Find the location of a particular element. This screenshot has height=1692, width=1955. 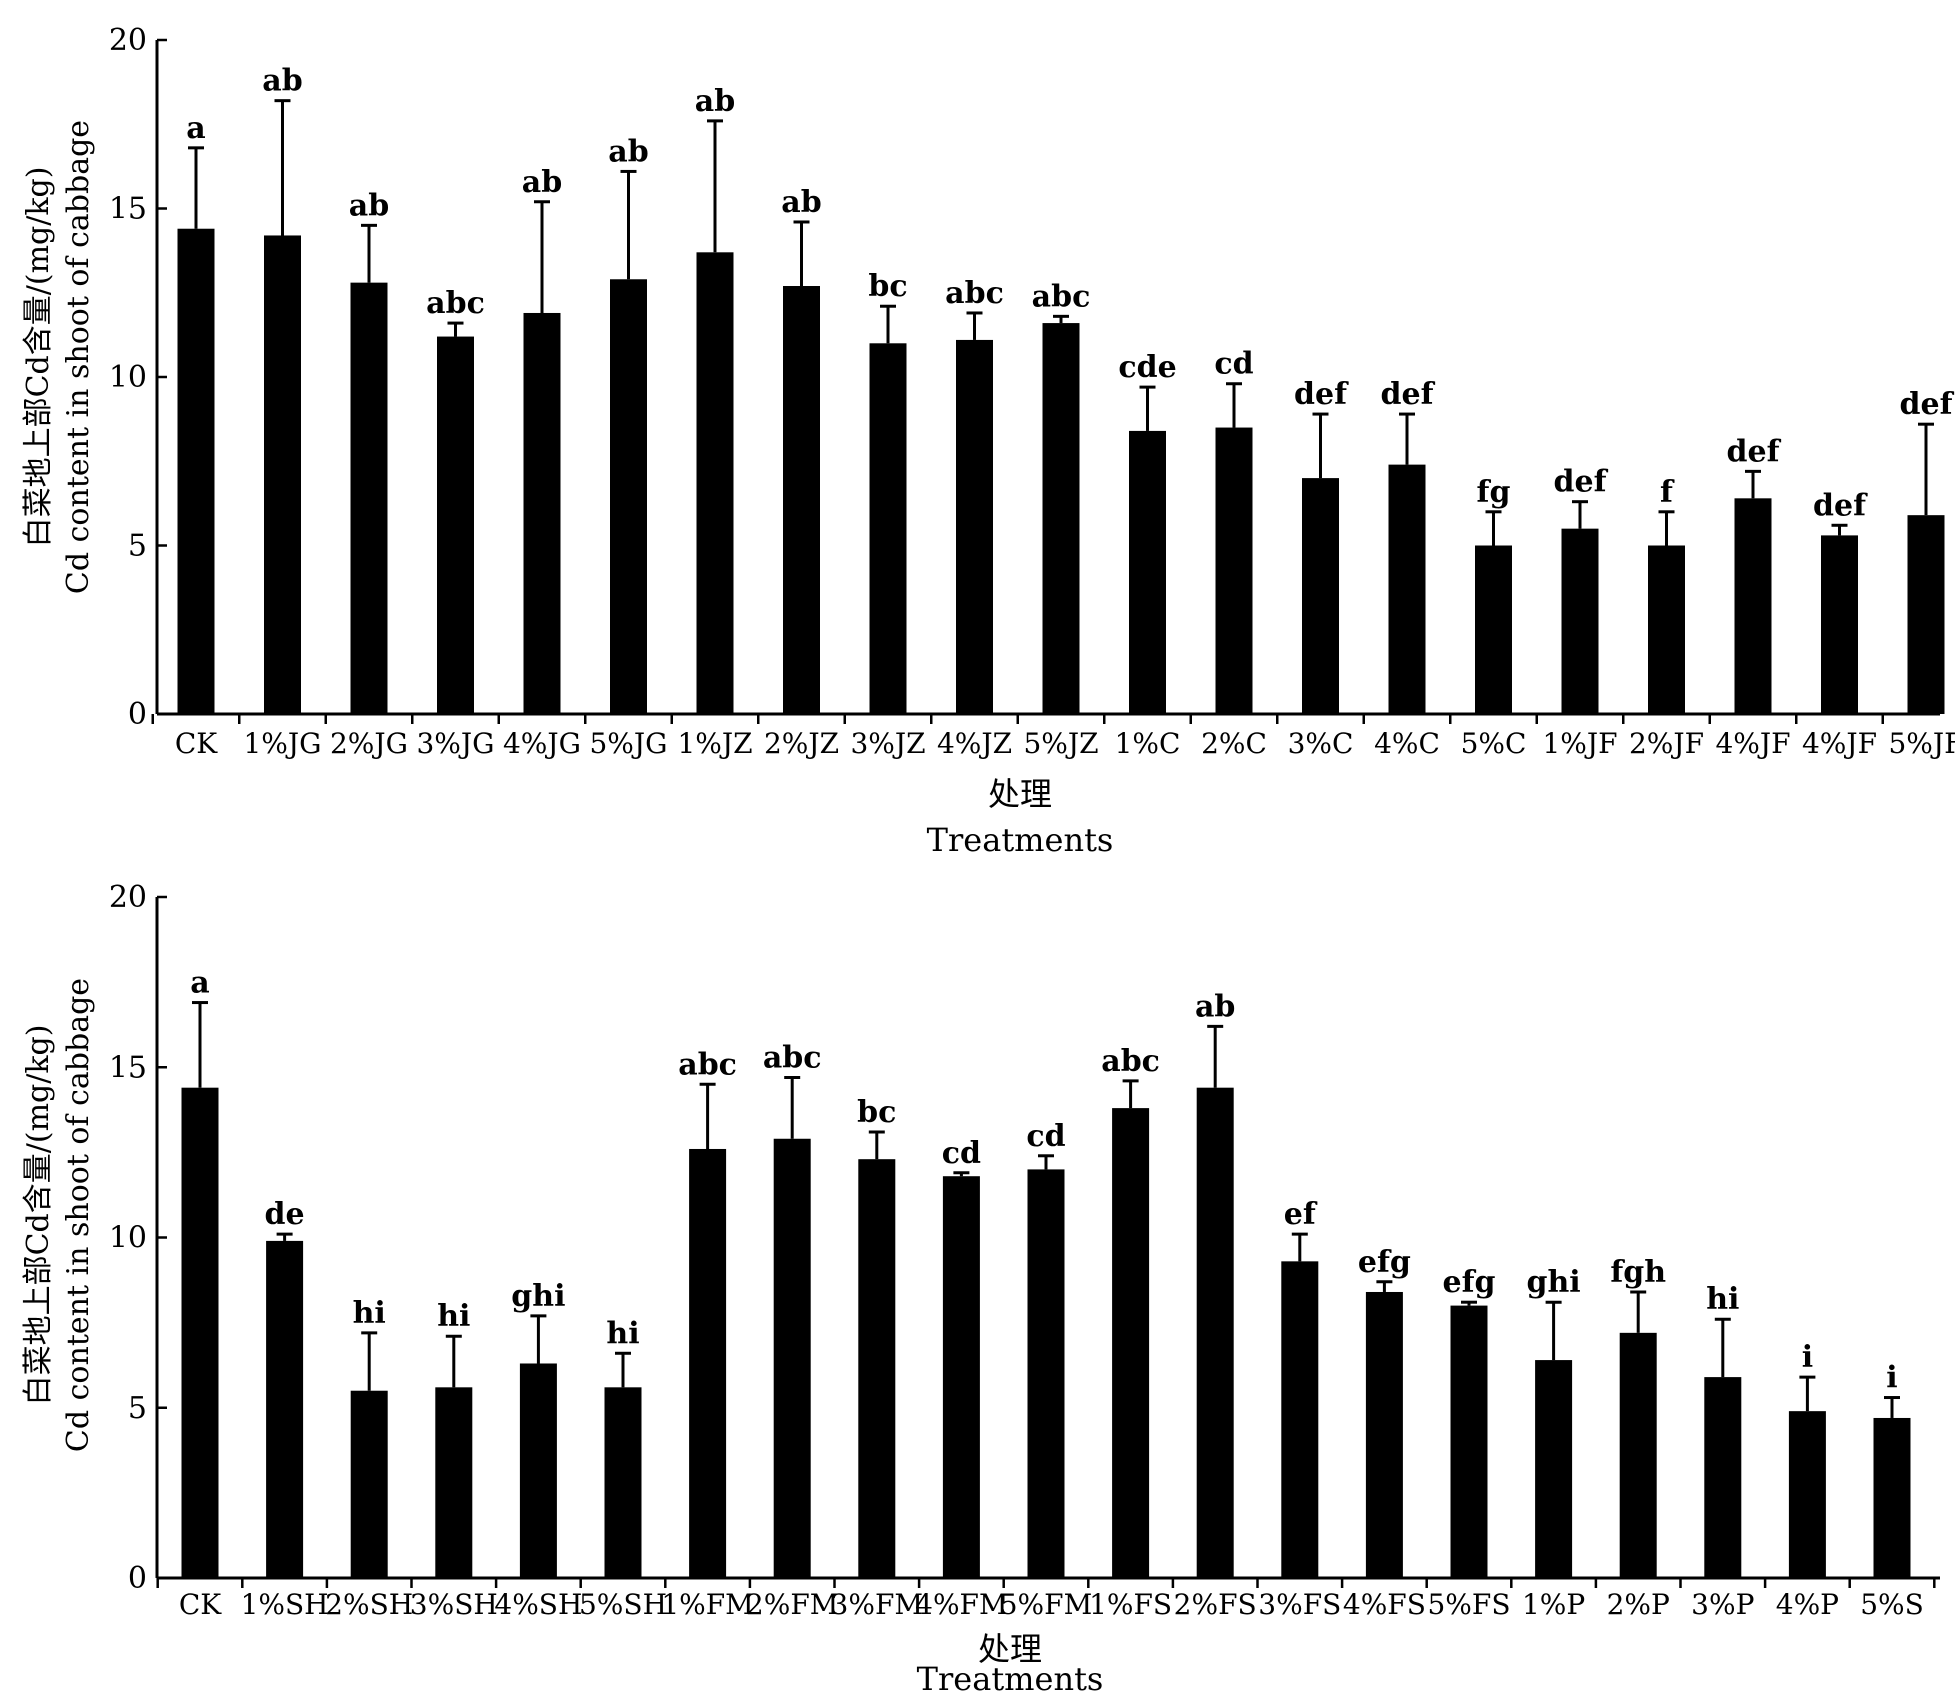

x-tick-label: 5%C is located at coordinates (1494, 743).